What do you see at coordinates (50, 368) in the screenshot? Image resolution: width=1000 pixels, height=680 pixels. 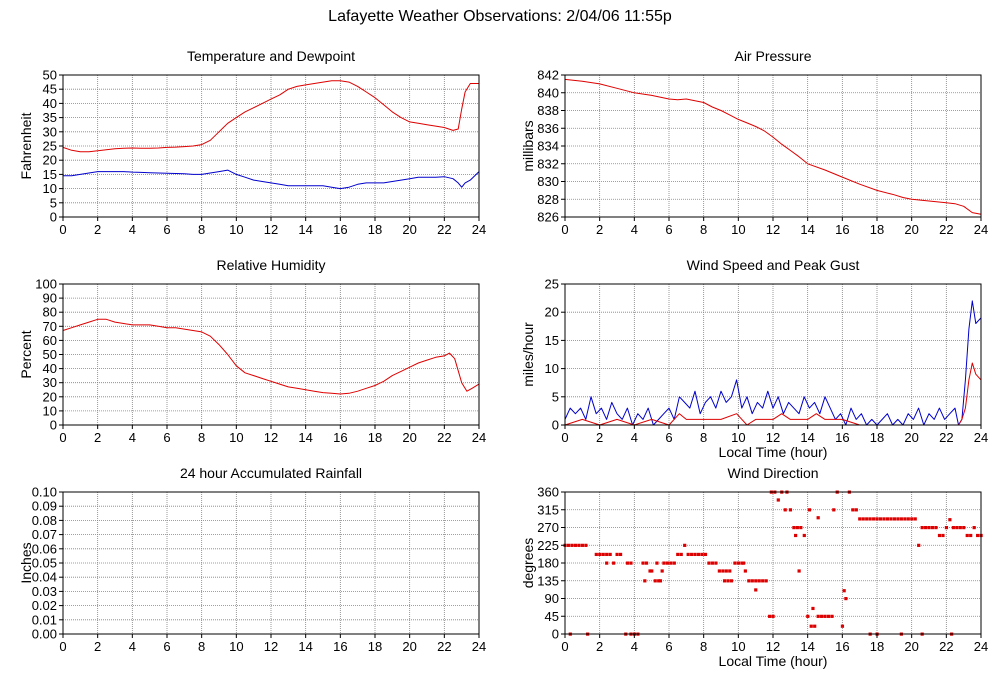 I see `humidity-y-tick-label: 40` at bounding box center [50, 368].